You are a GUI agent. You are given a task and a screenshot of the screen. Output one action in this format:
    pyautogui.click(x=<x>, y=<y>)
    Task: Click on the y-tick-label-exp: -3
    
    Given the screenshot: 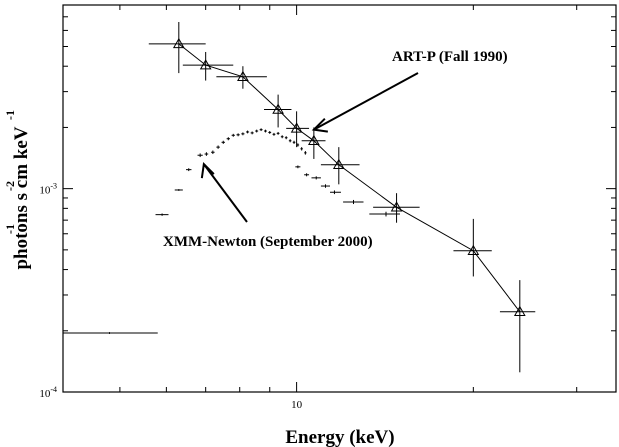 What is the action you would take?
    pyautogui.click(x=53, y=186)
    